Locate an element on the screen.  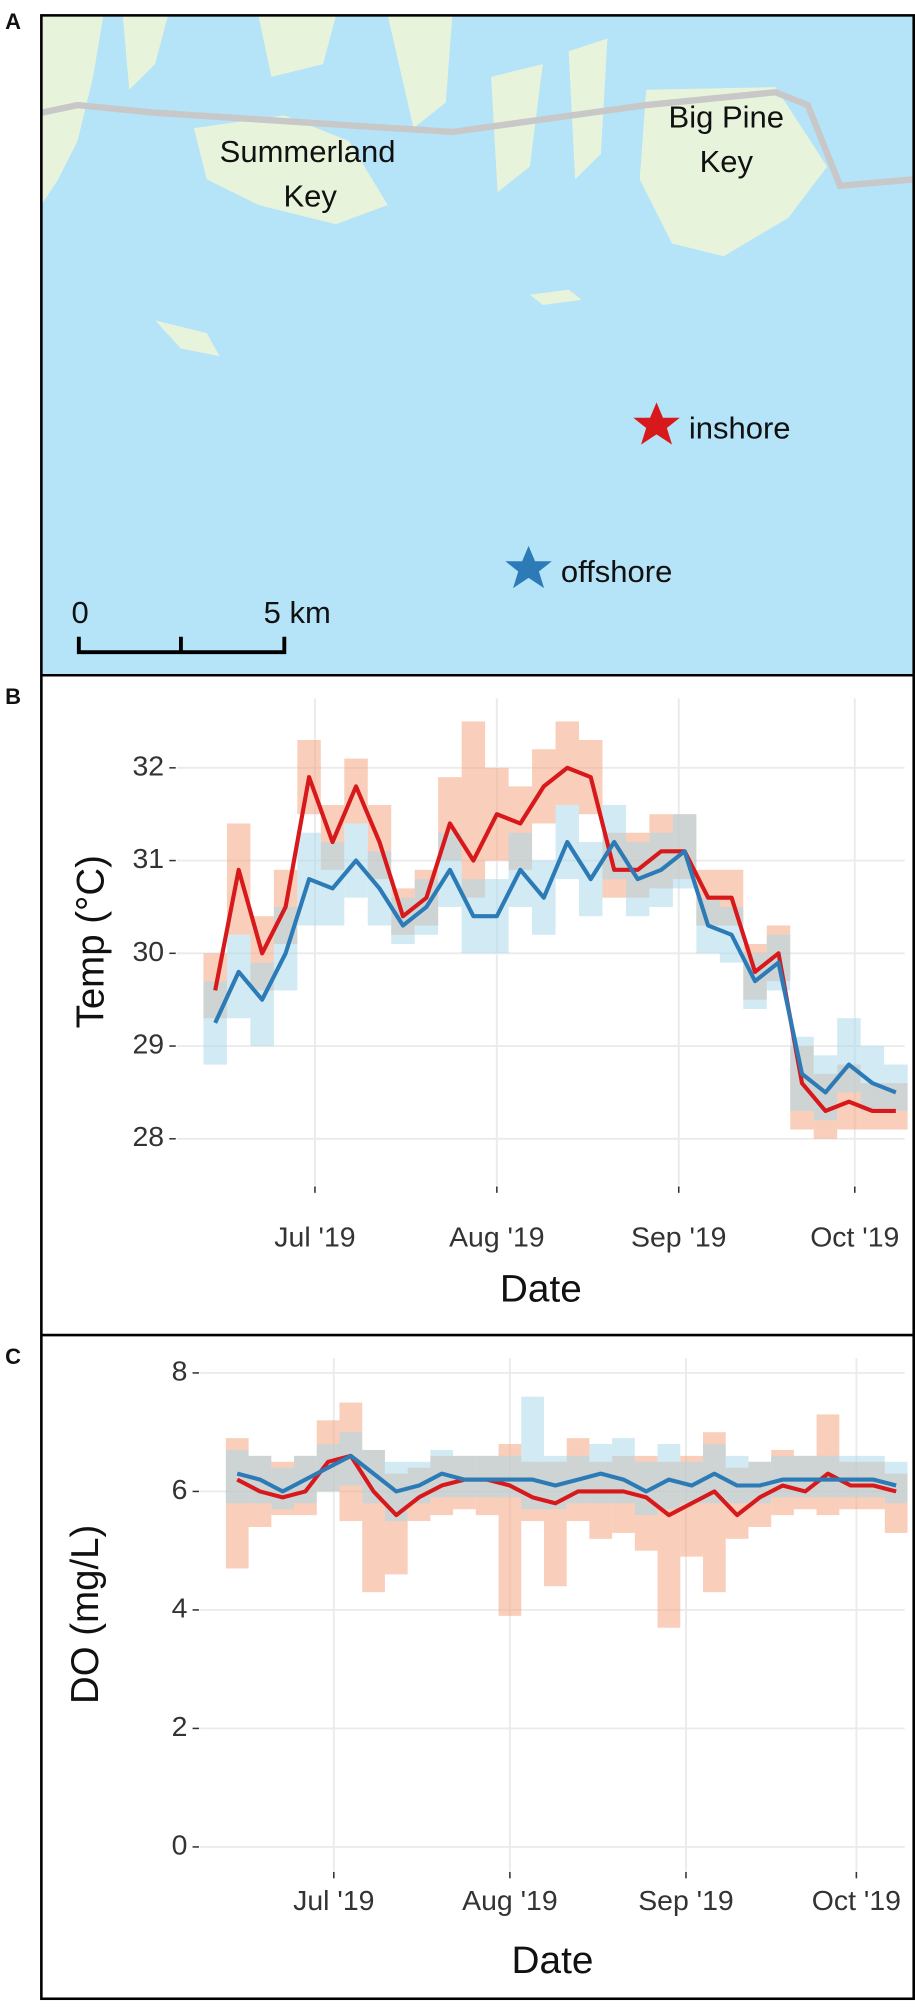
y-tick-label: 0 is located at coordinates (180, 1844).